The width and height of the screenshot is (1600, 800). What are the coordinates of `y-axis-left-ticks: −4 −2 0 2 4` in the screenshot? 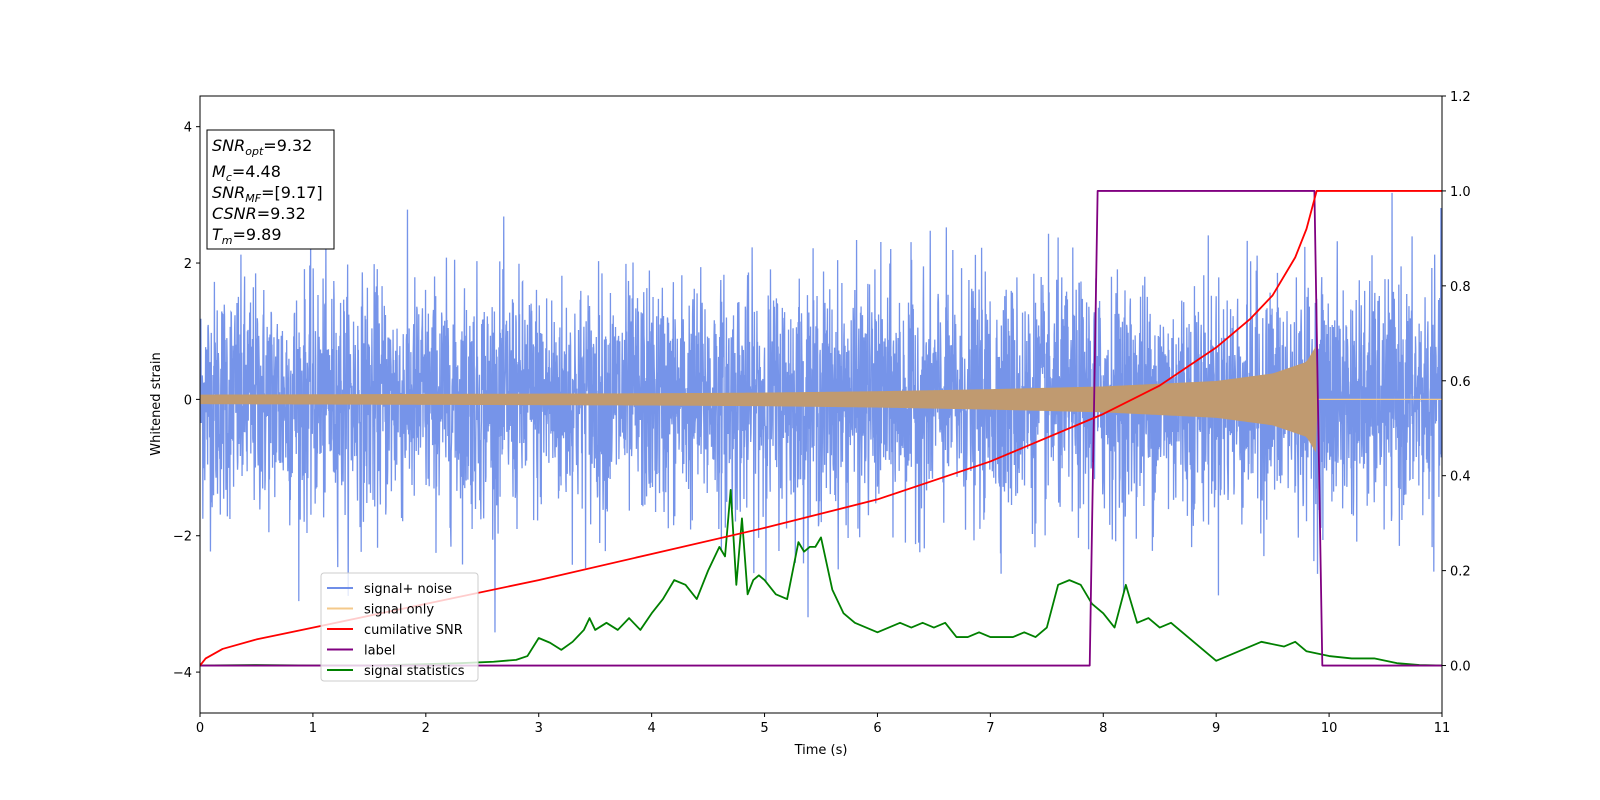 It's located at (186, 401).